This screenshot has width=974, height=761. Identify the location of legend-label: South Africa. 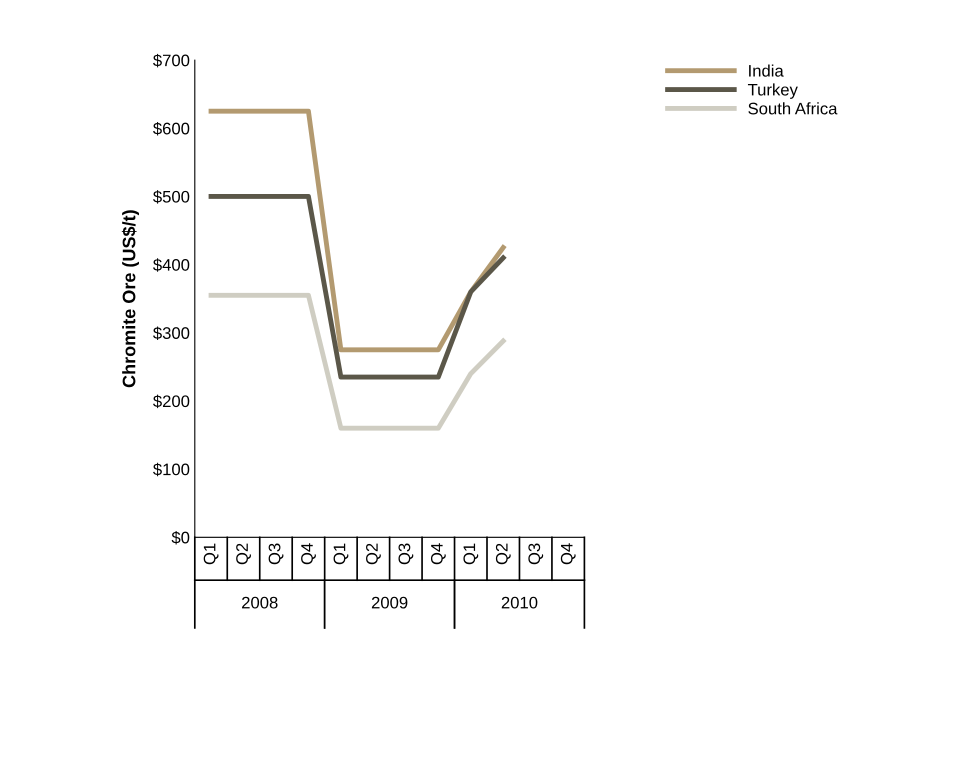
(793, 108).